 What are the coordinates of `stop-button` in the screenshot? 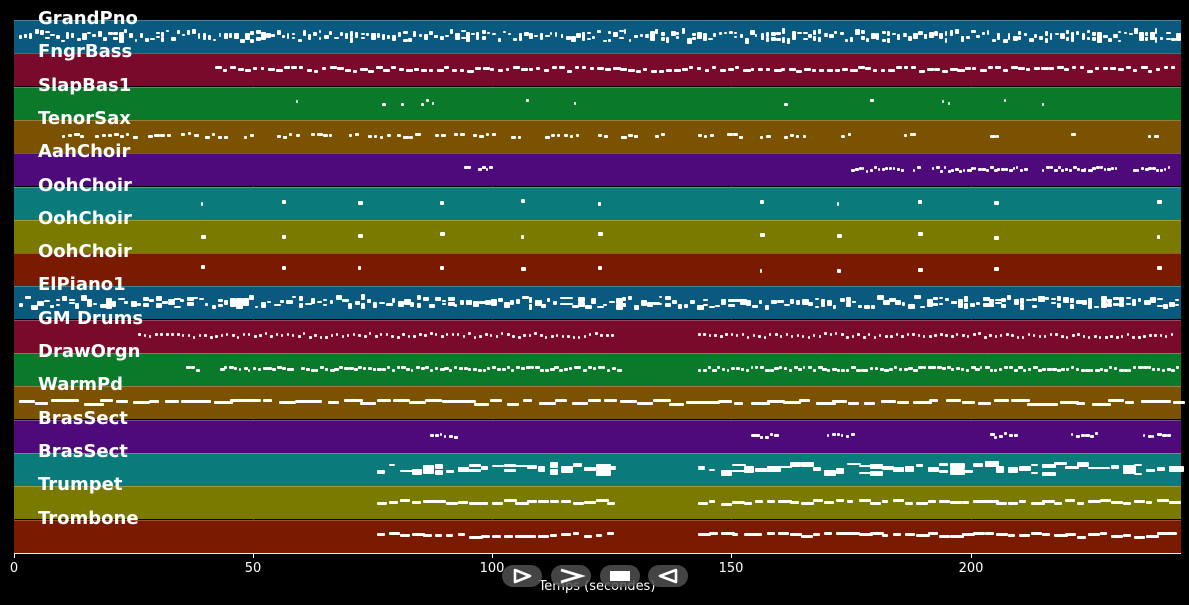 It's located at (620, 576).